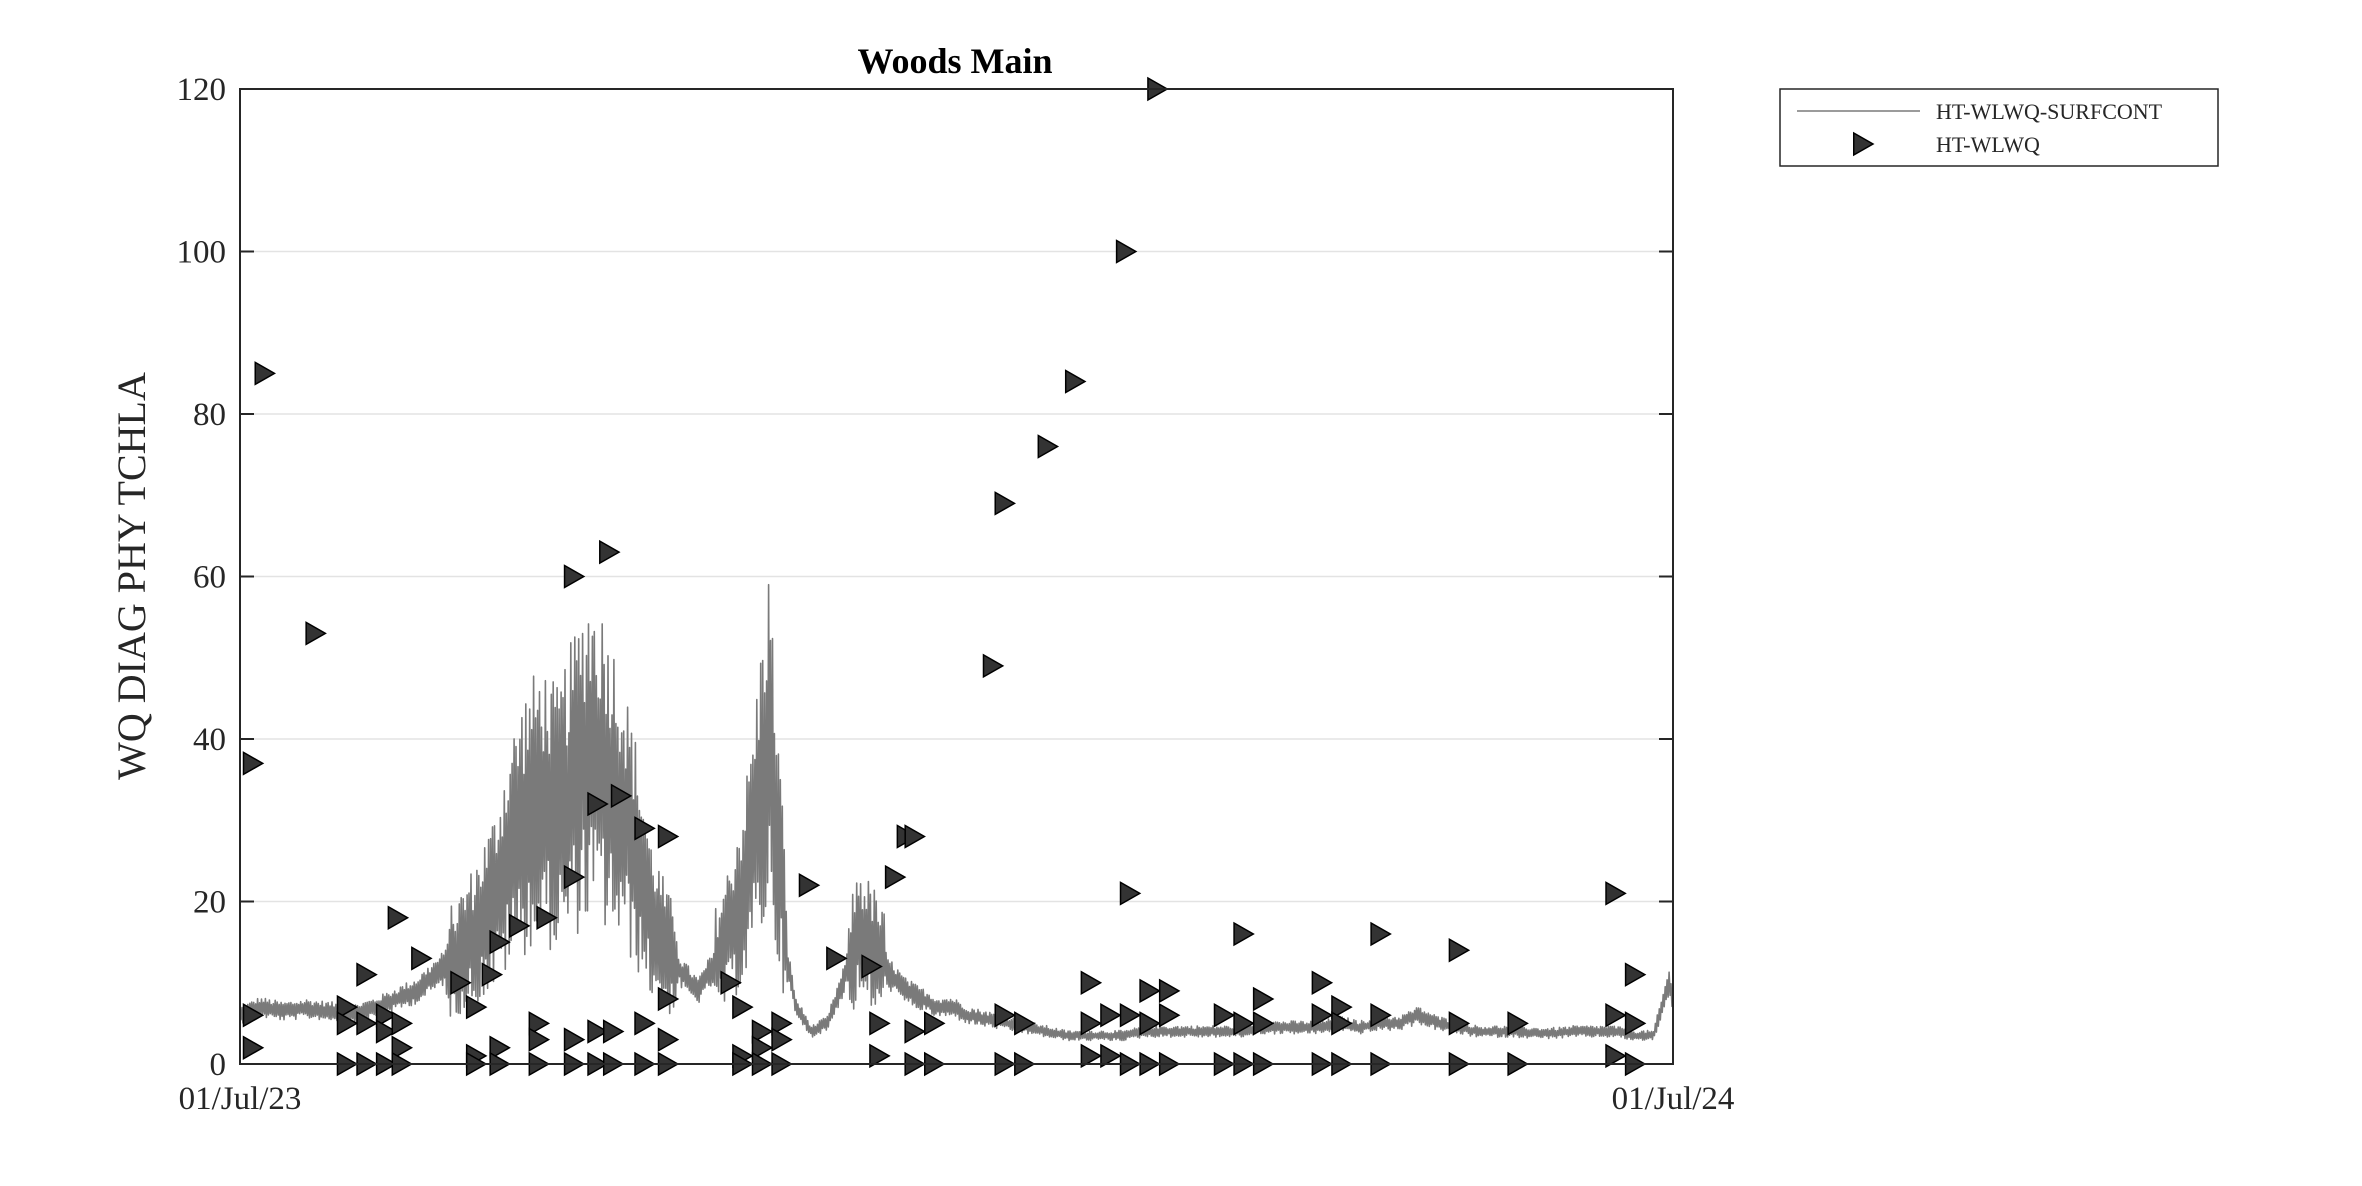 Image resolution: width=2362 pixels, height=1186 pixels. What do you see at coordinates (1999, 127) in the screenshot?
I see `legend: HT-WLWQ-SURFCONT HT-WLWQ` at bounding box center [1999, 127].